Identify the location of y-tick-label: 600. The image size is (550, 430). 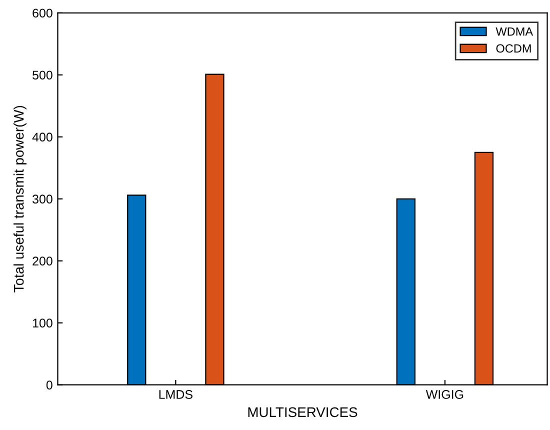
(42, 13).